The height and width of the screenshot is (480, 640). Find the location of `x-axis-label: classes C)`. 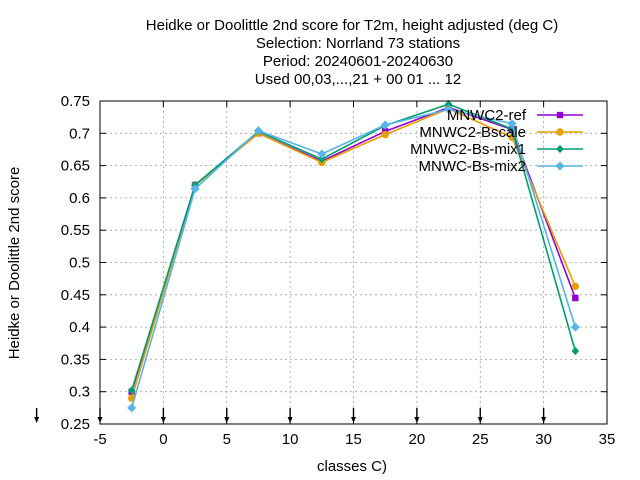

x-axis-label: classes C) is located at coordinates (352, 466).